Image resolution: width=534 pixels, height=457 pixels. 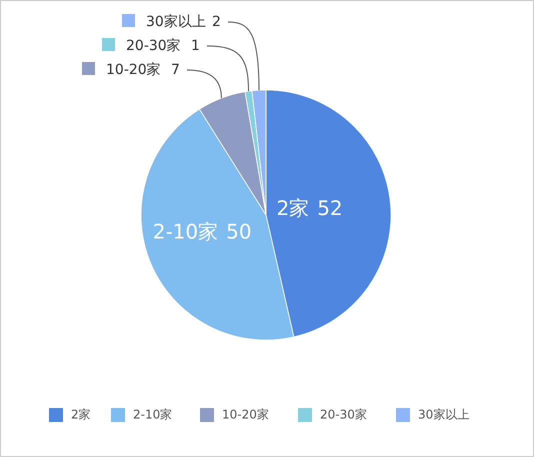 I want to click on legend-label: 2-10家, so click(x=152, y=414).